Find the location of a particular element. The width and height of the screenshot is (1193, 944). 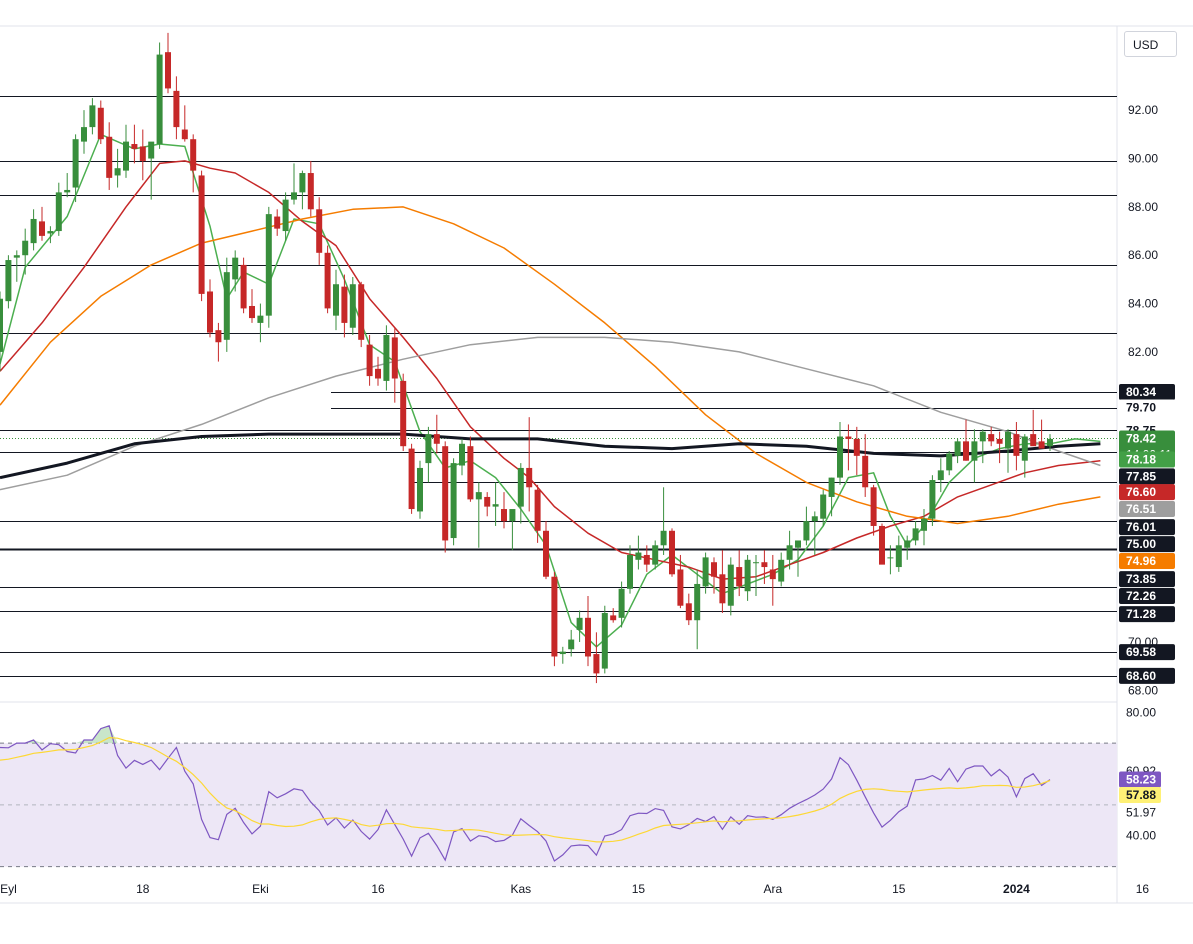

rsi-label-text: 57.88 is located at coordinates (1141, 795).